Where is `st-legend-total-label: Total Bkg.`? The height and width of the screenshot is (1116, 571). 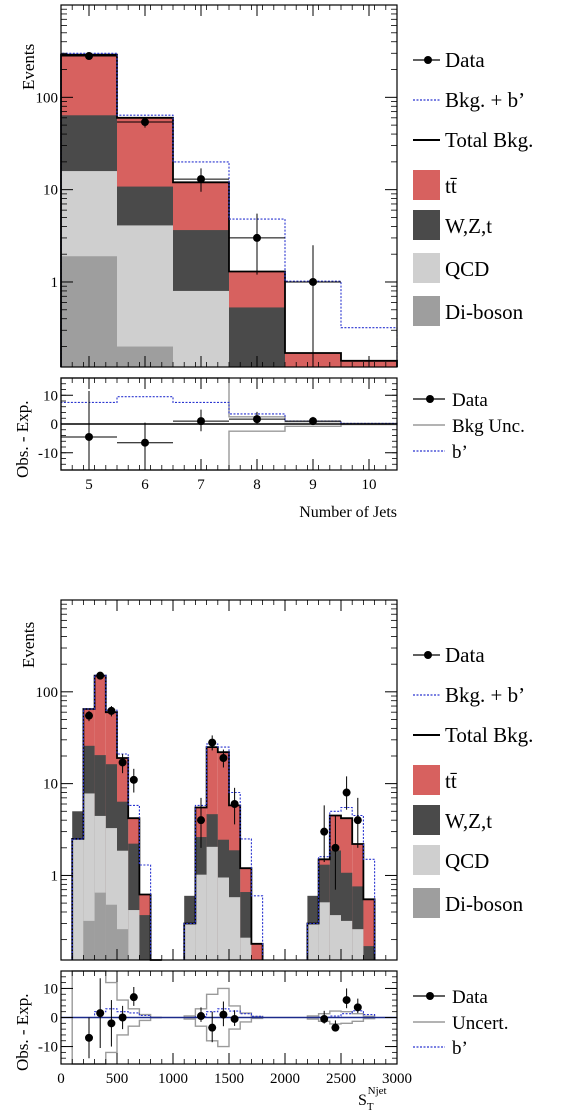 st-legend-total-label: Total Bkg. is located at coordinates (489, 735).